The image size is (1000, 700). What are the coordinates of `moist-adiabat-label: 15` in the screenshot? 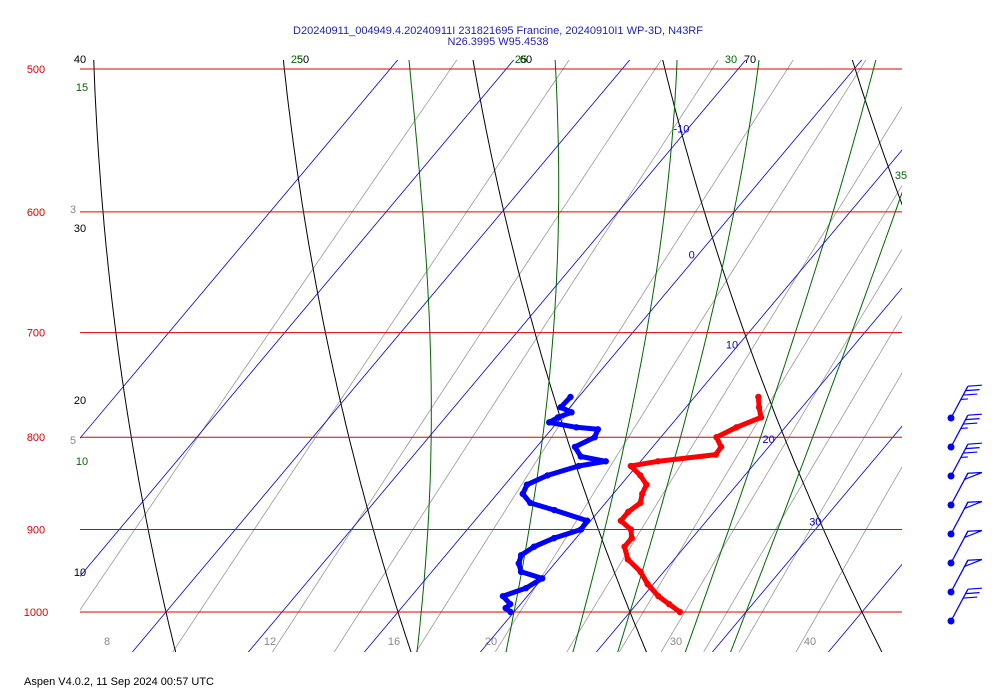 It's located at (82, 88).